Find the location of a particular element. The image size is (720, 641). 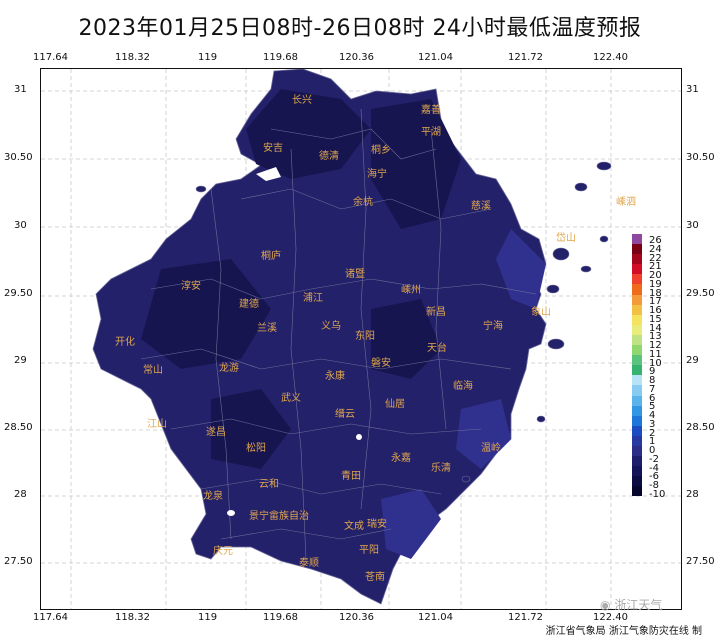

city-label: 长兴 is located at coordinates (302, 100).